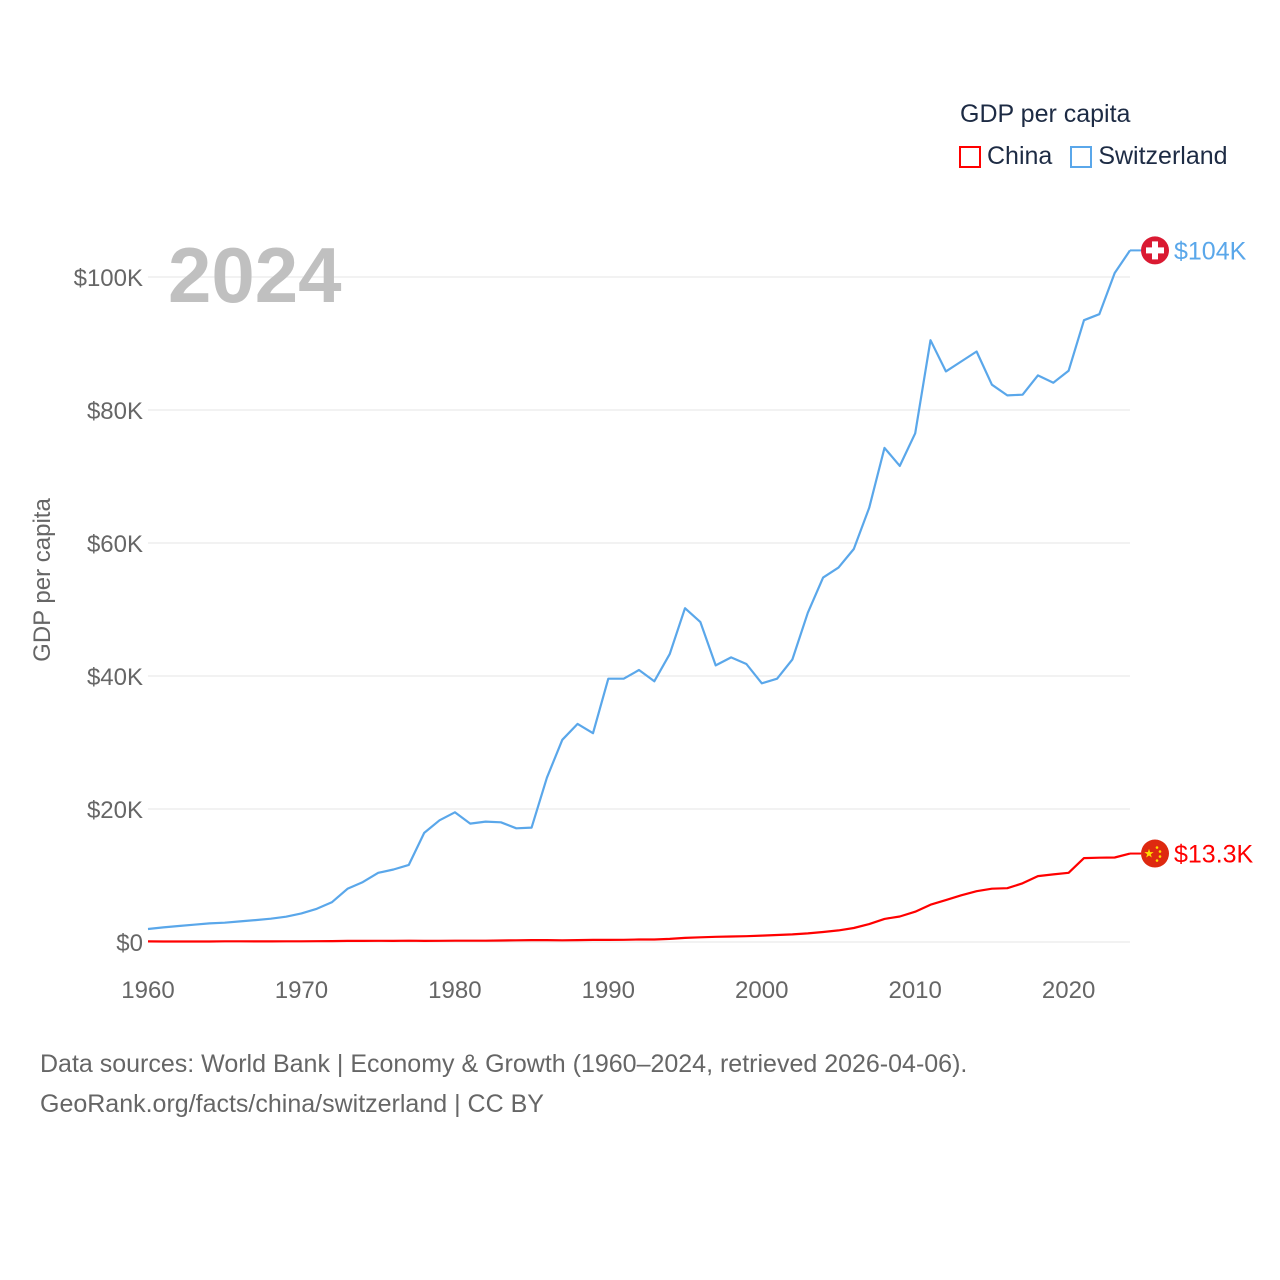  I want to click on switzerland-flag-icon, so click(1155, 250).